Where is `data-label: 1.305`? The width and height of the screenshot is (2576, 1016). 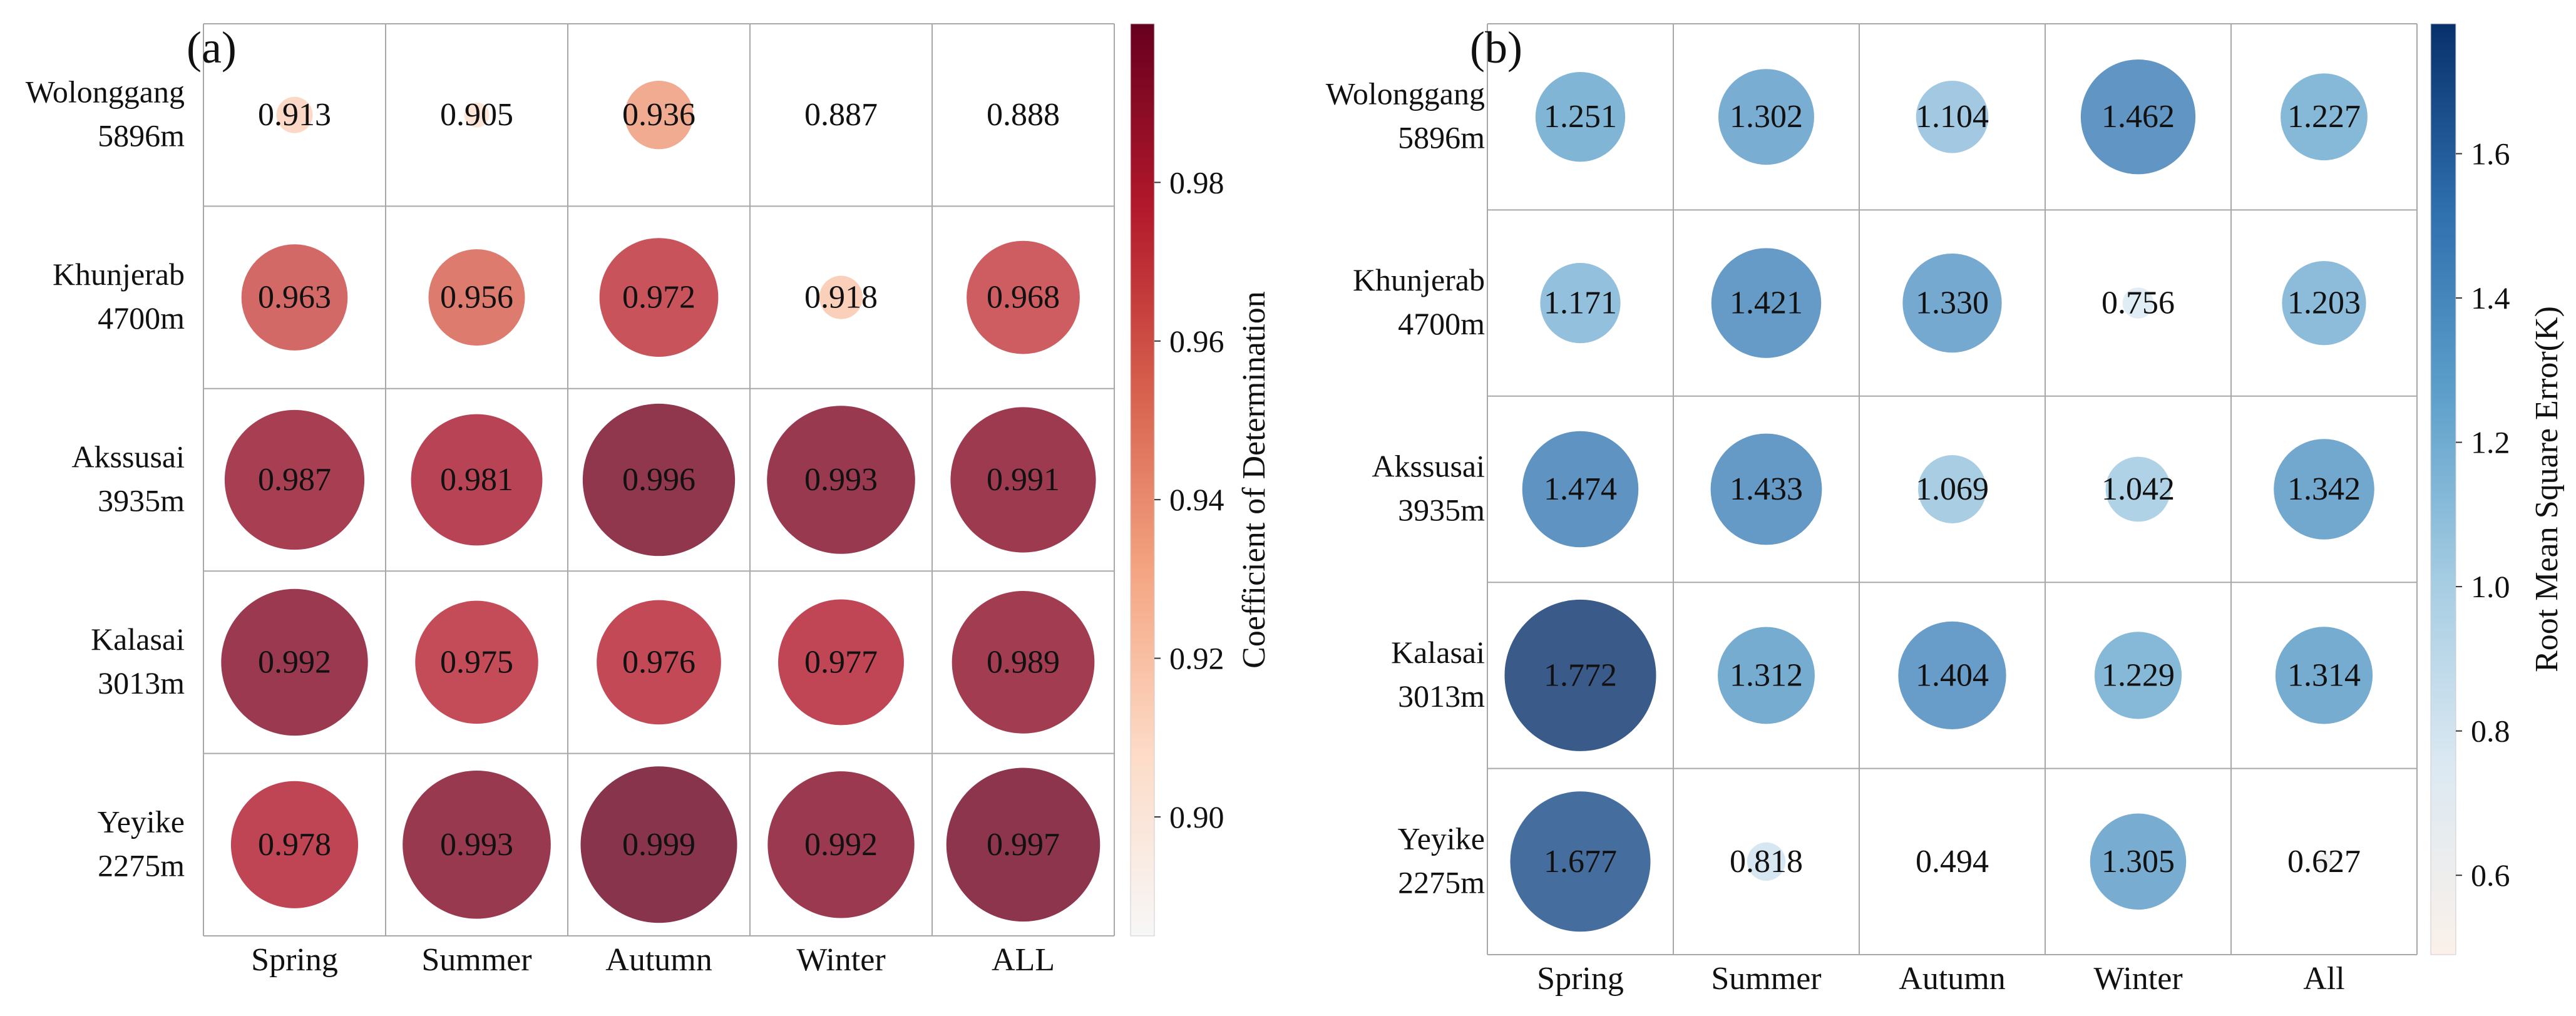 data-label: 1.305 is located at coordinates (2138, 862).